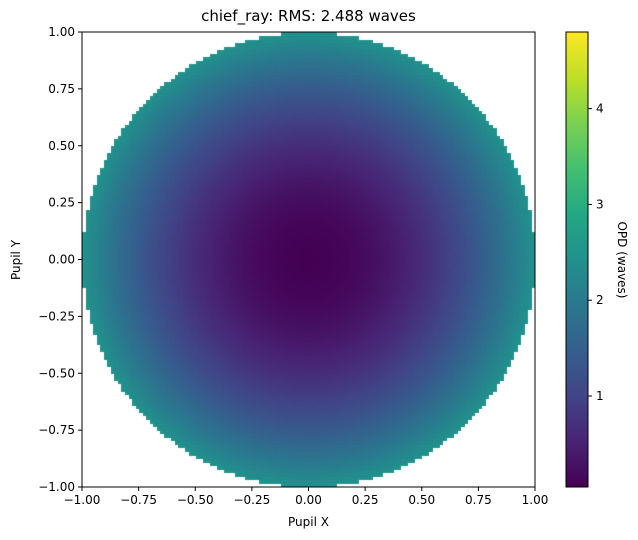 Image resolution: width=638 pixels, height=540 pixels. I want to click on y-tick-label: −0.75, so click(56, 430).